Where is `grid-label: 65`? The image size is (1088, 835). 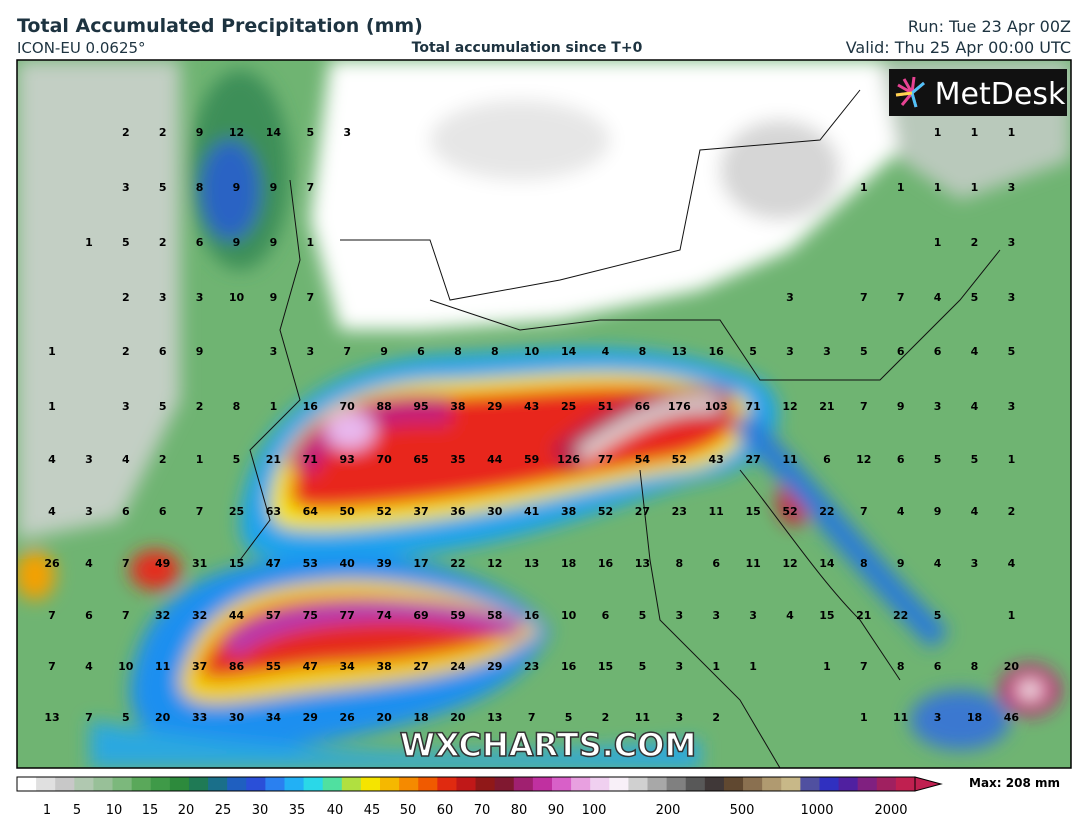 grid-label: 65 is located at coordinates (420, 459).